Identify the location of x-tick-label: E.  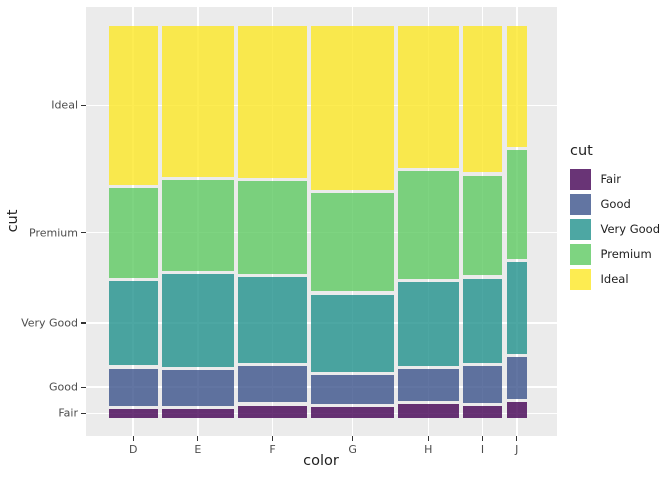
(198, 449).